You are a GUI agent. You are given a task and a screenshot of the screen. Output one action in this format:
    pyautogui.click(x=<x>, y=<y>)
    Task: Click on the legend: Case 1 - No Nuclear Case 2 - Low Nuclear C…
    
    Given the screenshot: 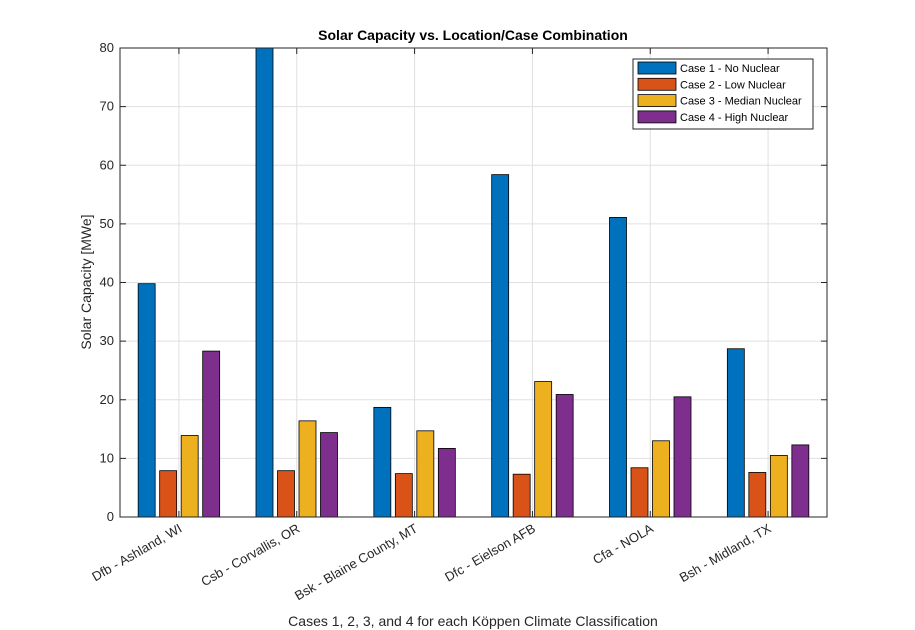 What is the action you would take?
    pyautogui.click(x=723, y=94)
    